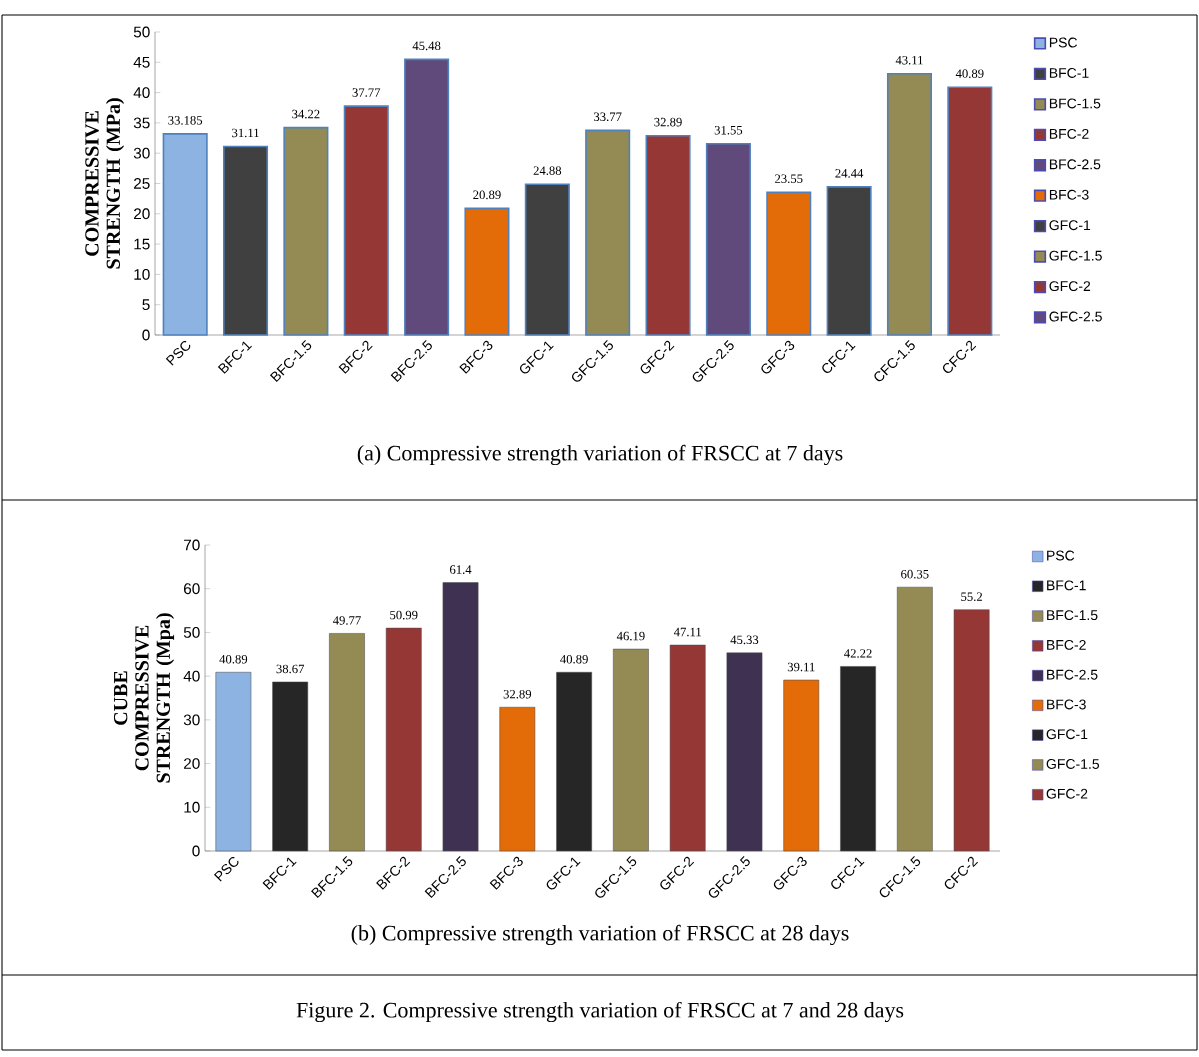 Image resolution: width=1199 pixels, height=1057 pixels. I want to click on data-label: 50.99, so click(404, 615).